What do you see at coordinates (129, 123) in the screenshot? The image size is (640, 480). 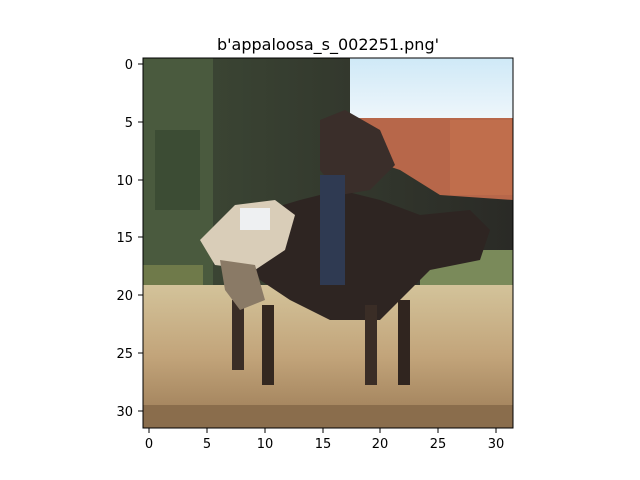 I see `y-tick-label: 5` at bounding box center [129, 123].